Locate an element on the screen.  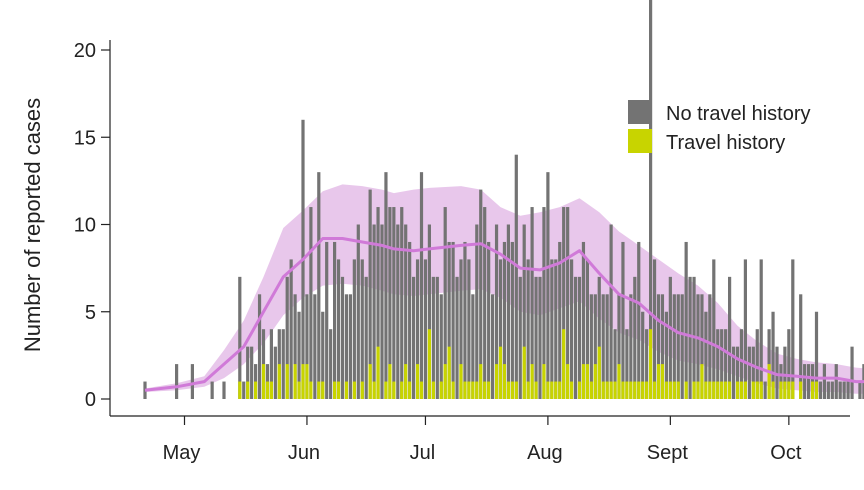
x-tick-label: Aug is located at coordinates (545, 453).